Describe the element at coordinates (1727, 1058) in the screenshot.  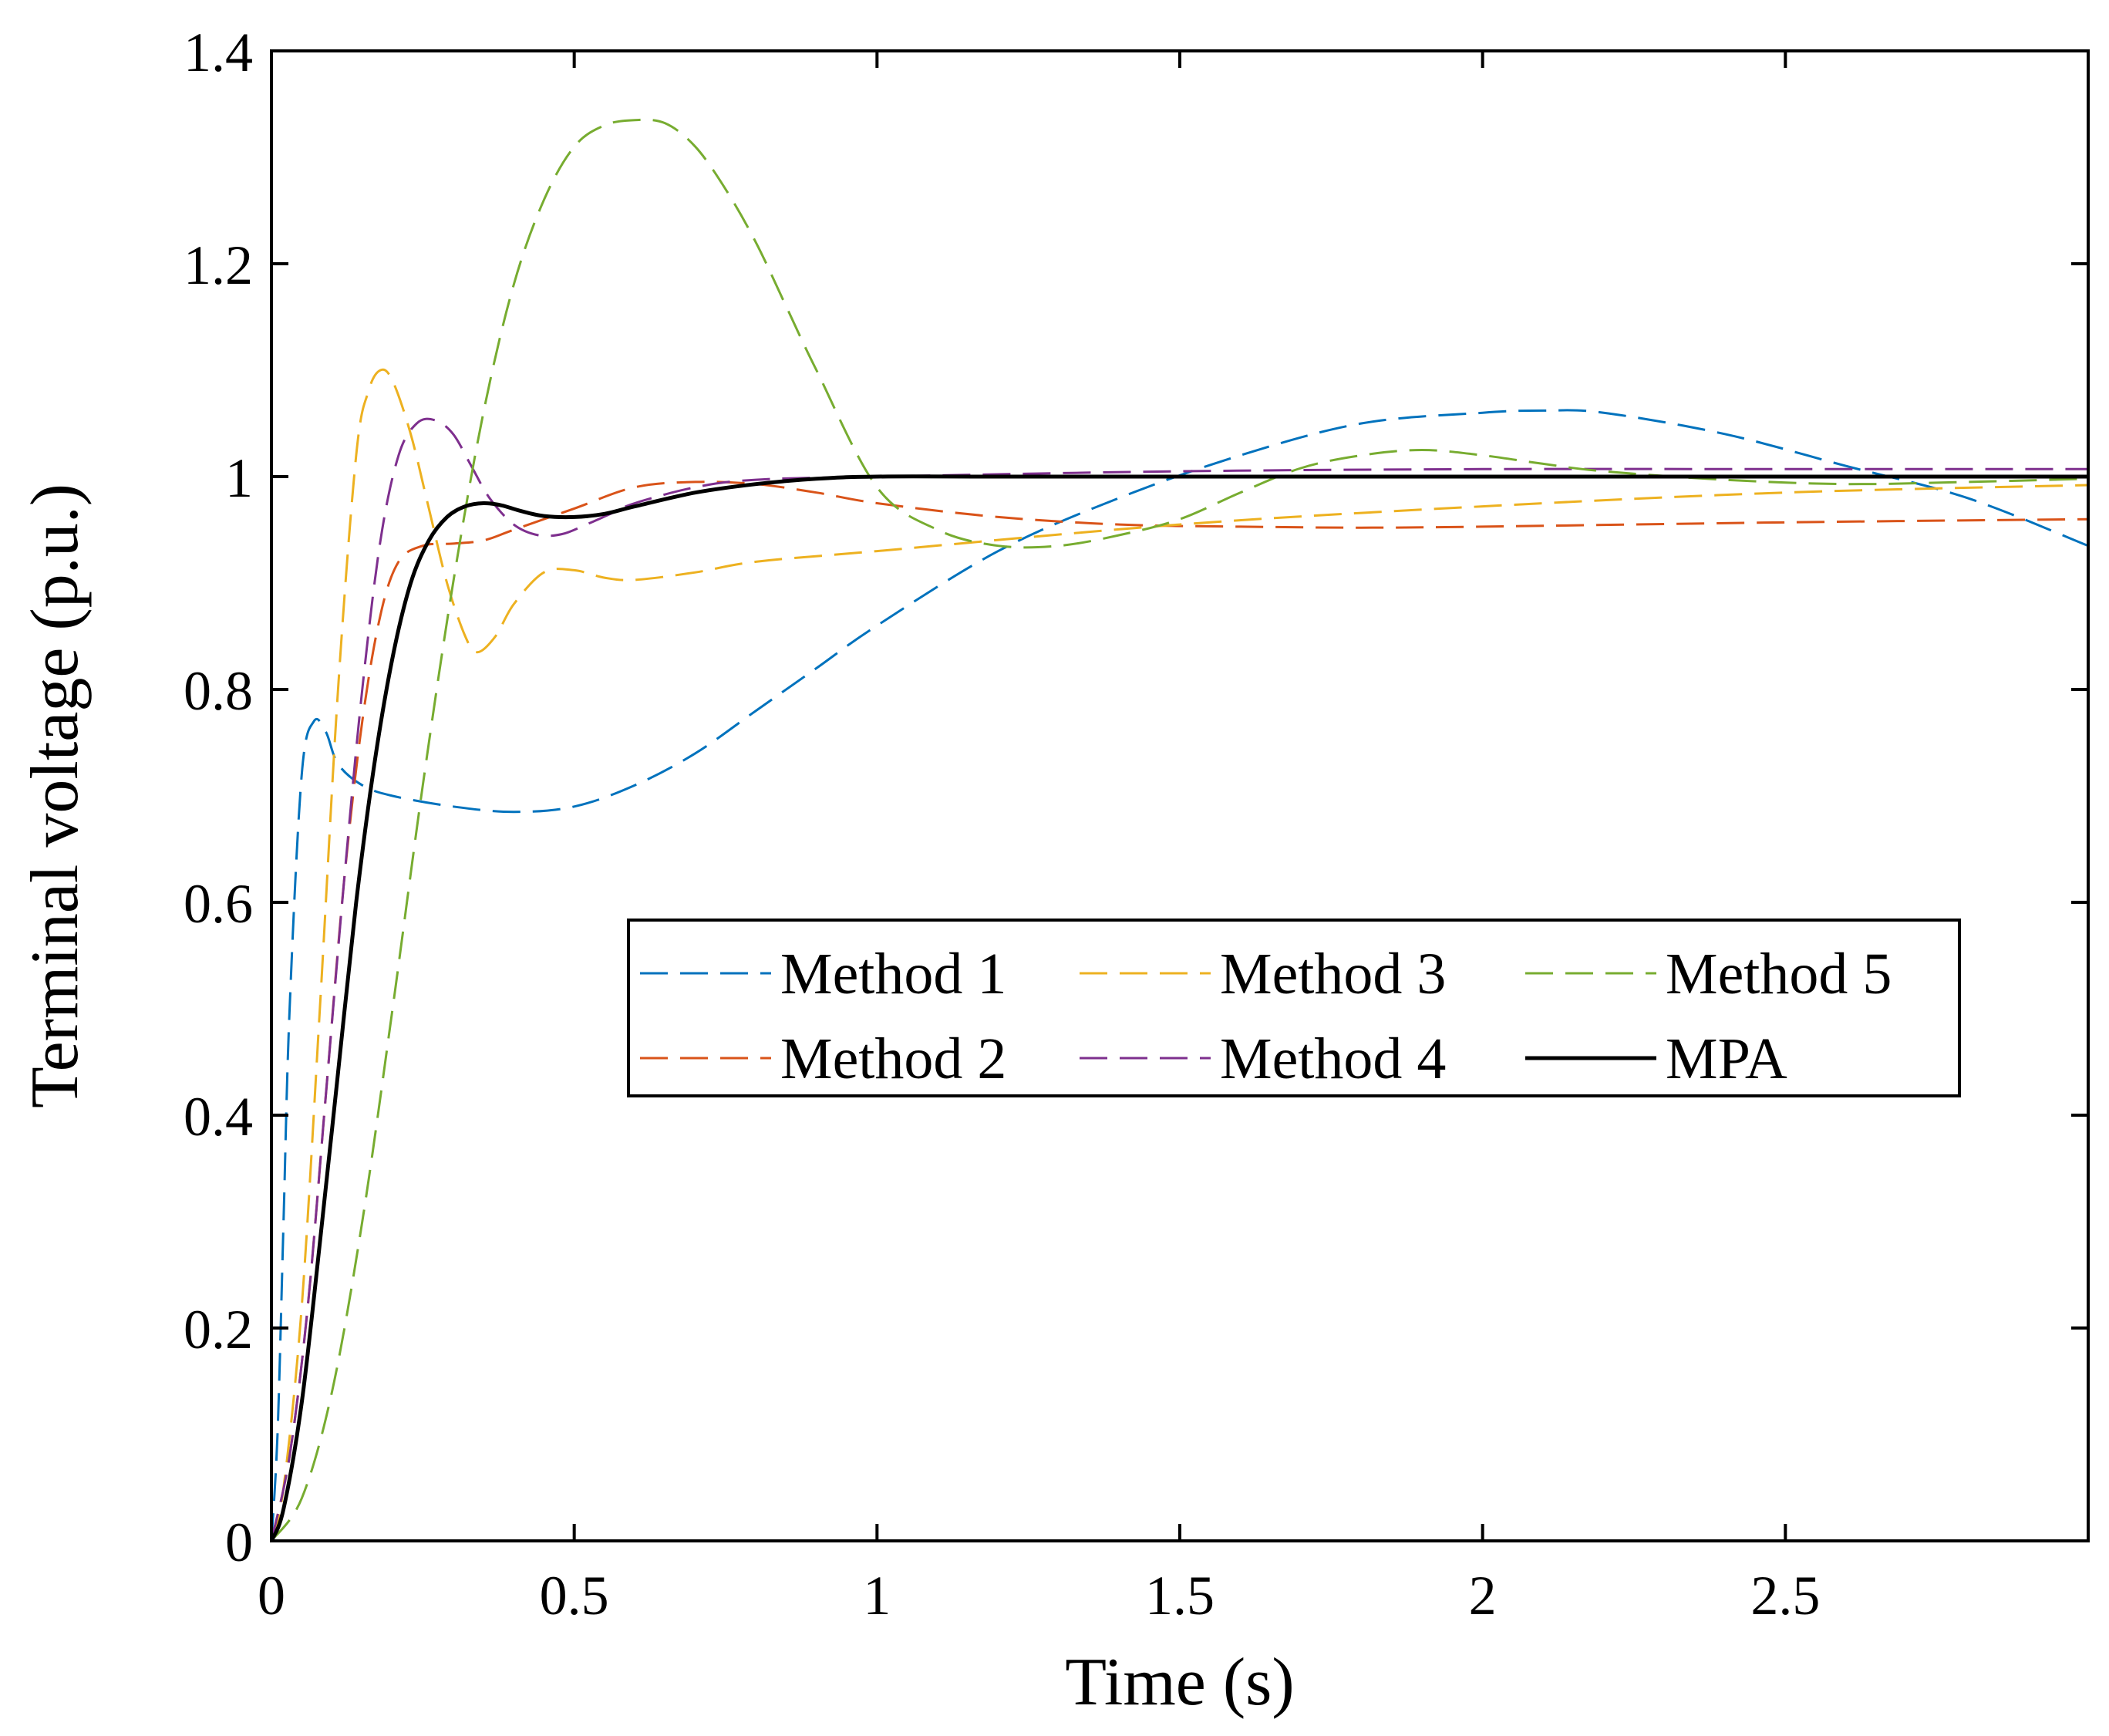
I see `legend-label-mpa: MPA` at that location.